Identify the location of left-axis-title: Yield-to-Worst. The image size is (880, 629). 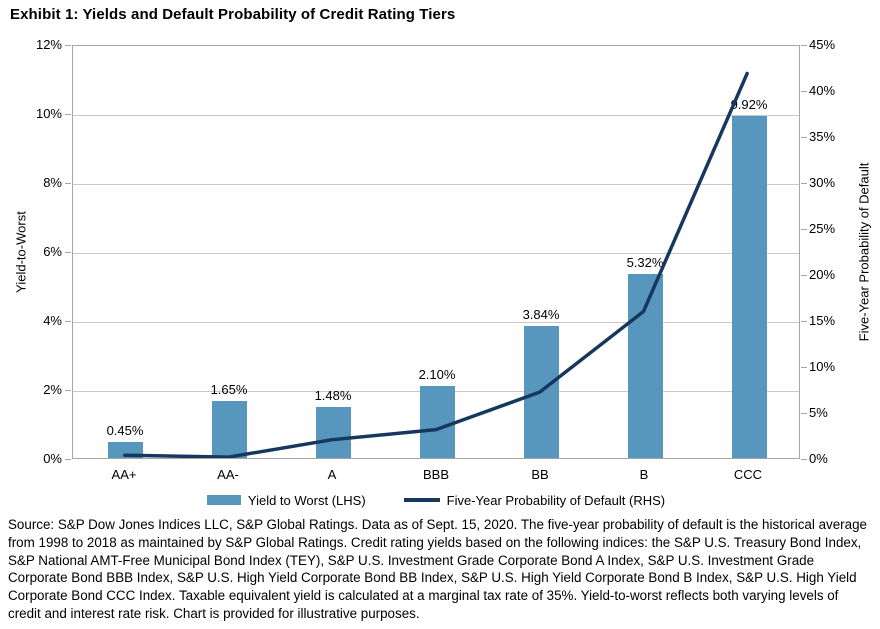
(21, 252).